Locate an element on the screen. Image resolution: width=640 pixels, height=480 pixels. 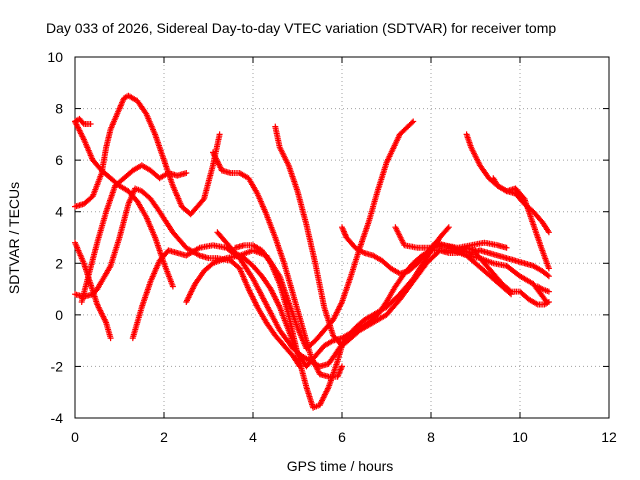
y-tick-label: 4 is located at coordinates (59, 212).